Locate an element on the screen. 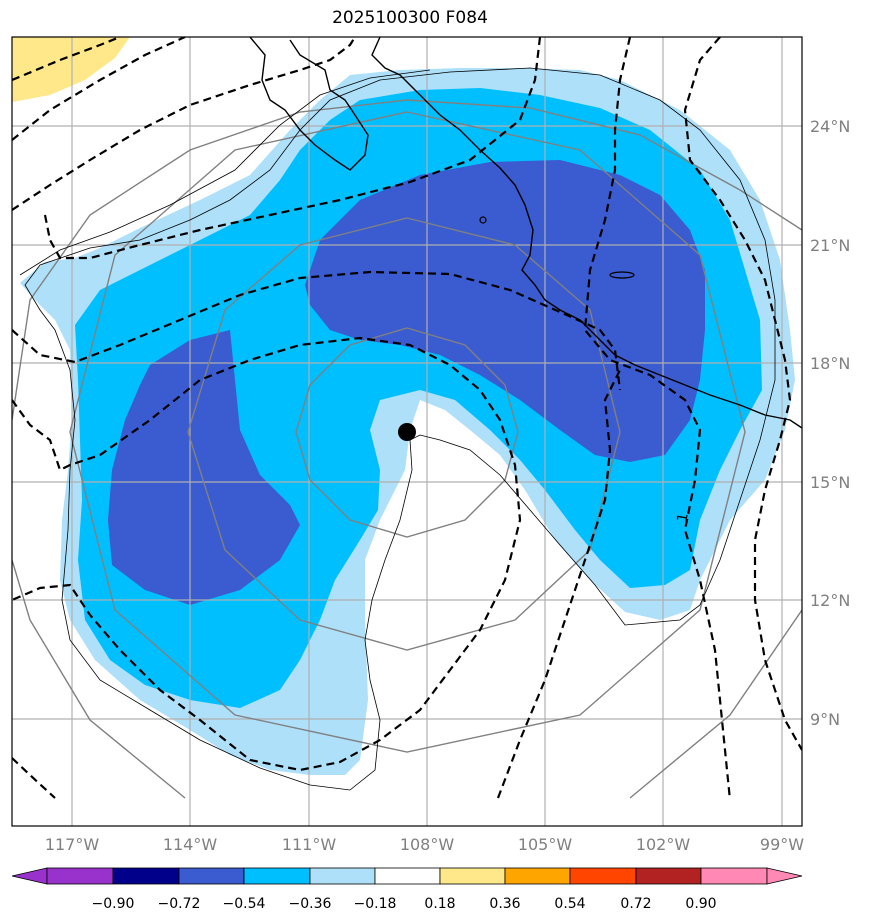 The image size is (873, 924). lon-tick-labels: 117°W 114°W 111°W 108°W 105°W 102°W 99°W is located at coordinates (424, 844).